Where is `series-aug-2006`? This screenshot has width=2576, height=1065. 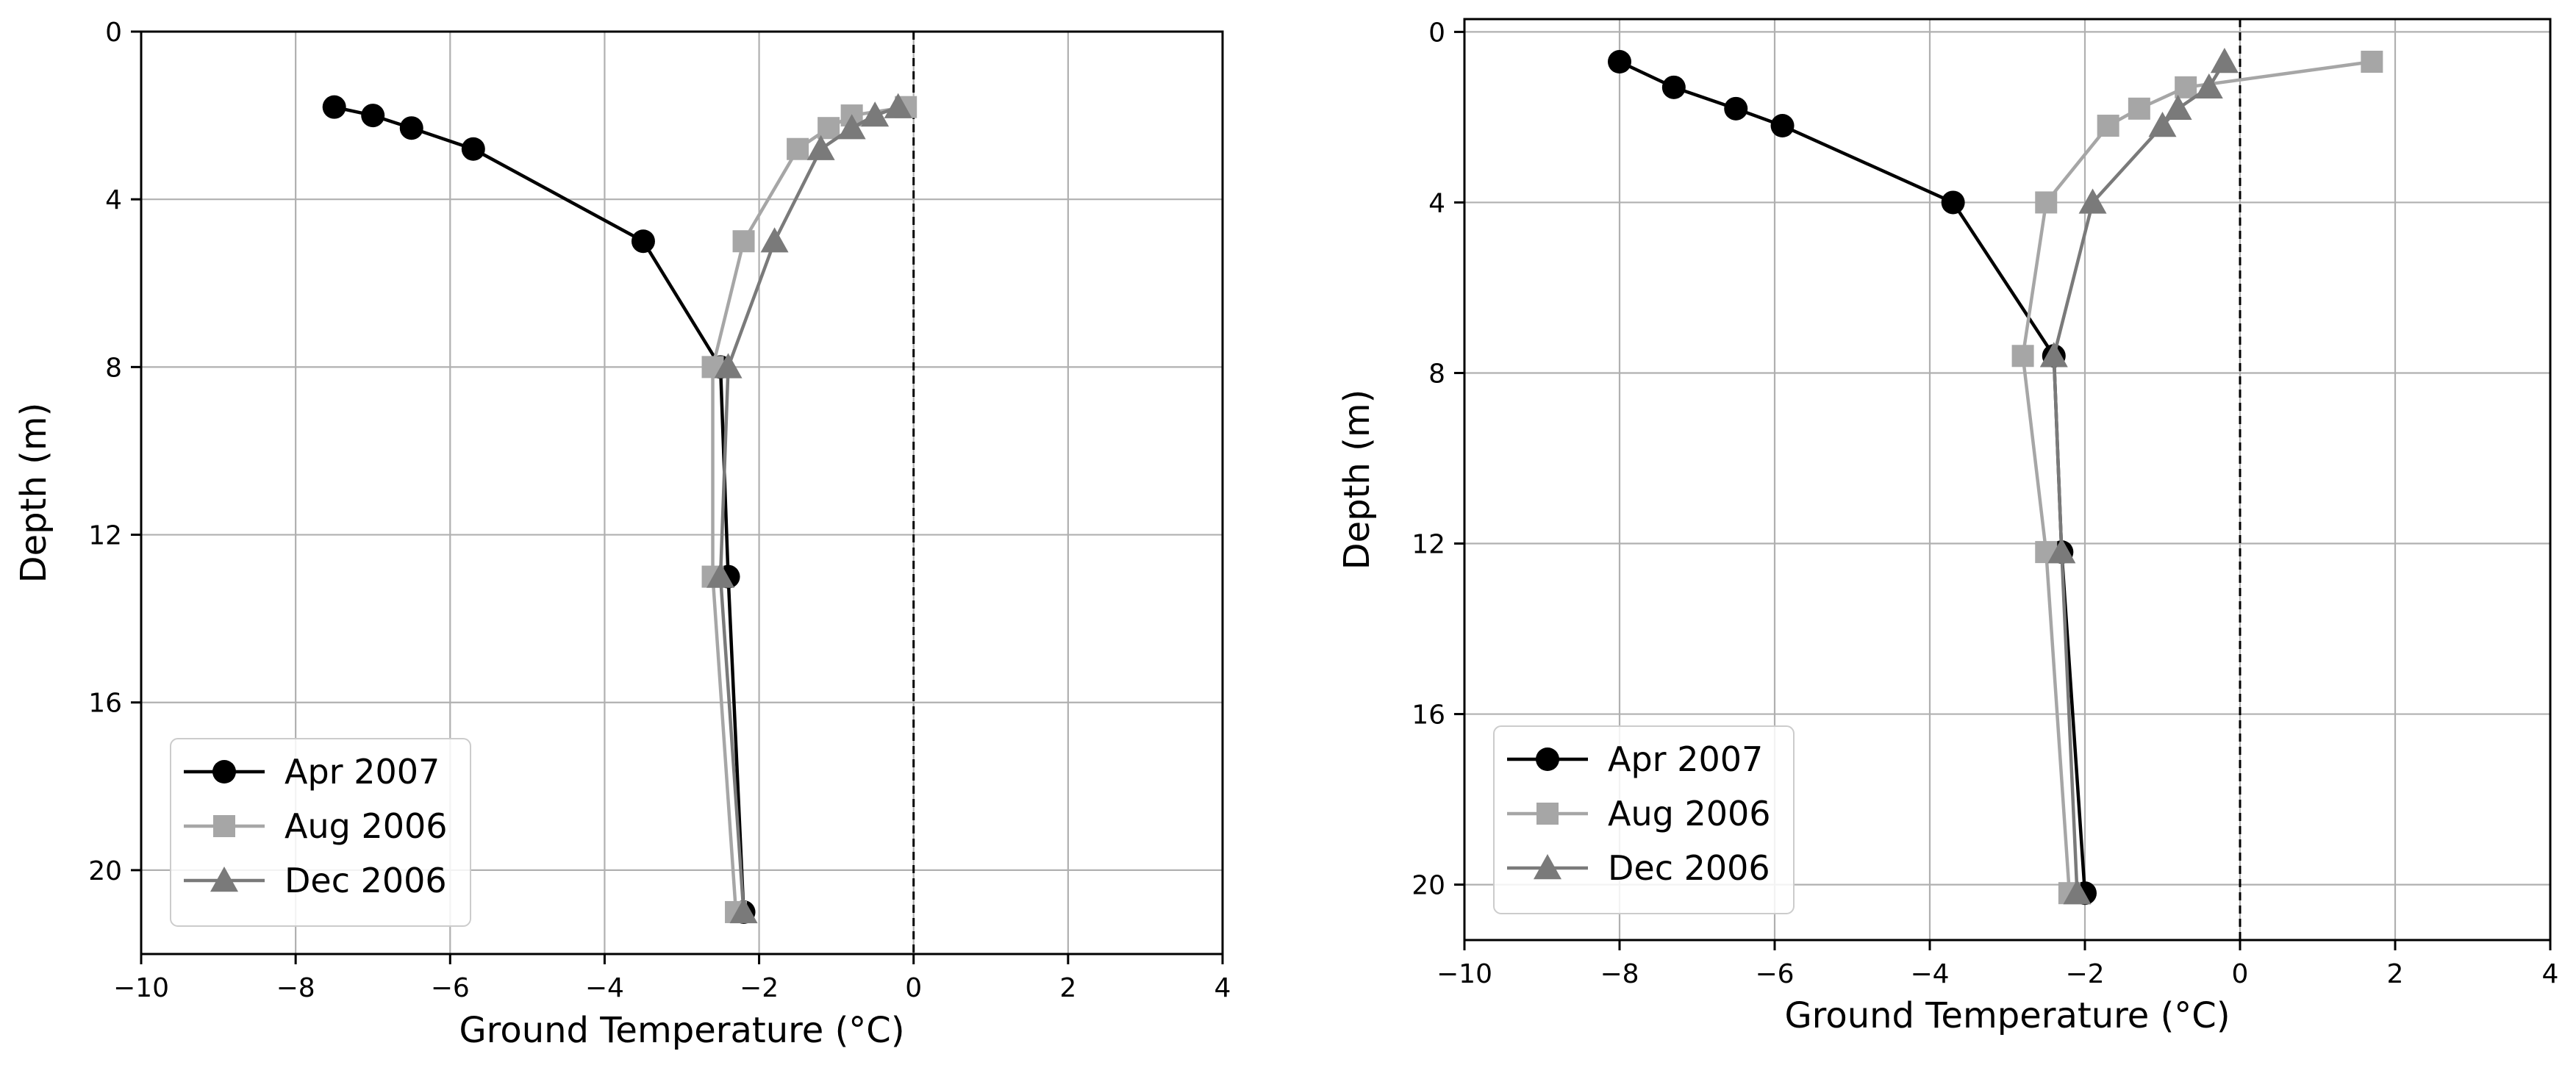 series-aug-2006 is located at coordinates (2197, 478).